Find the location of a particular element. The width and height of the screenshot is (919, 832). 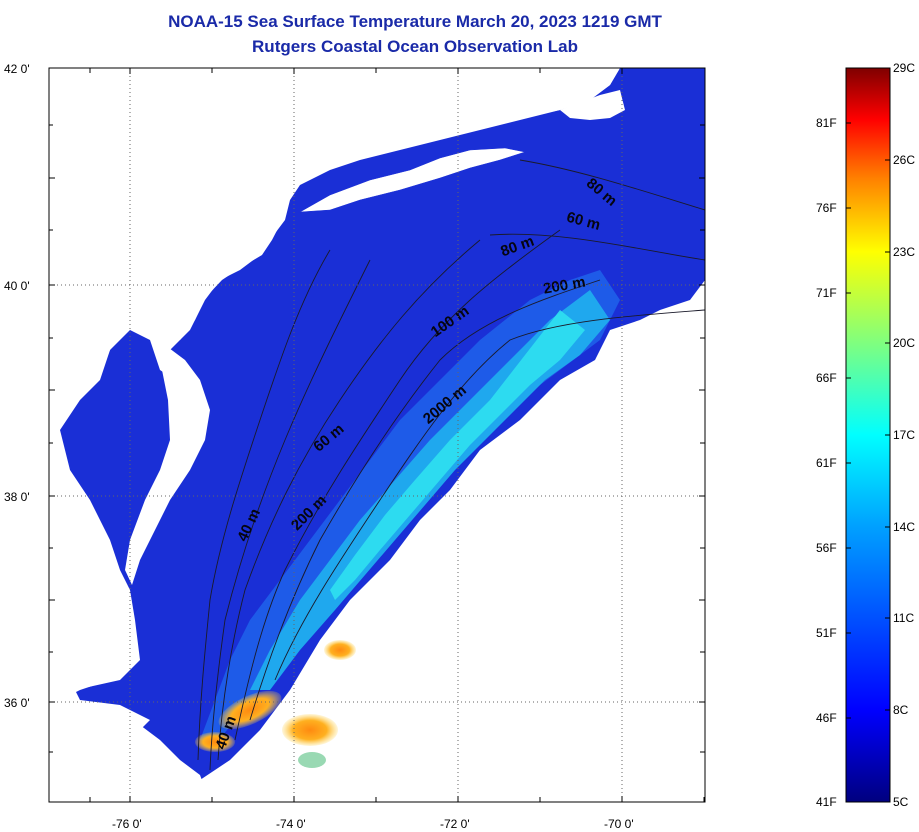

cb-c-23: 23C is located at coordinates (904, 252).